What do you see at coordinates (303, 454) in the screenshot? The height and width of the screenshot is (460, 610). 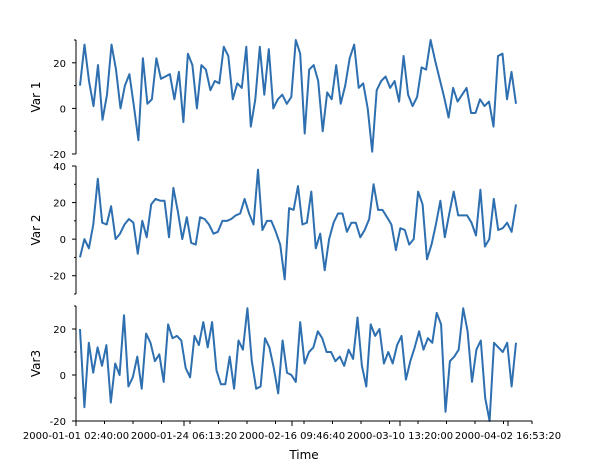 I see `x-axis-label: Time` at bounding box center [303, 454].